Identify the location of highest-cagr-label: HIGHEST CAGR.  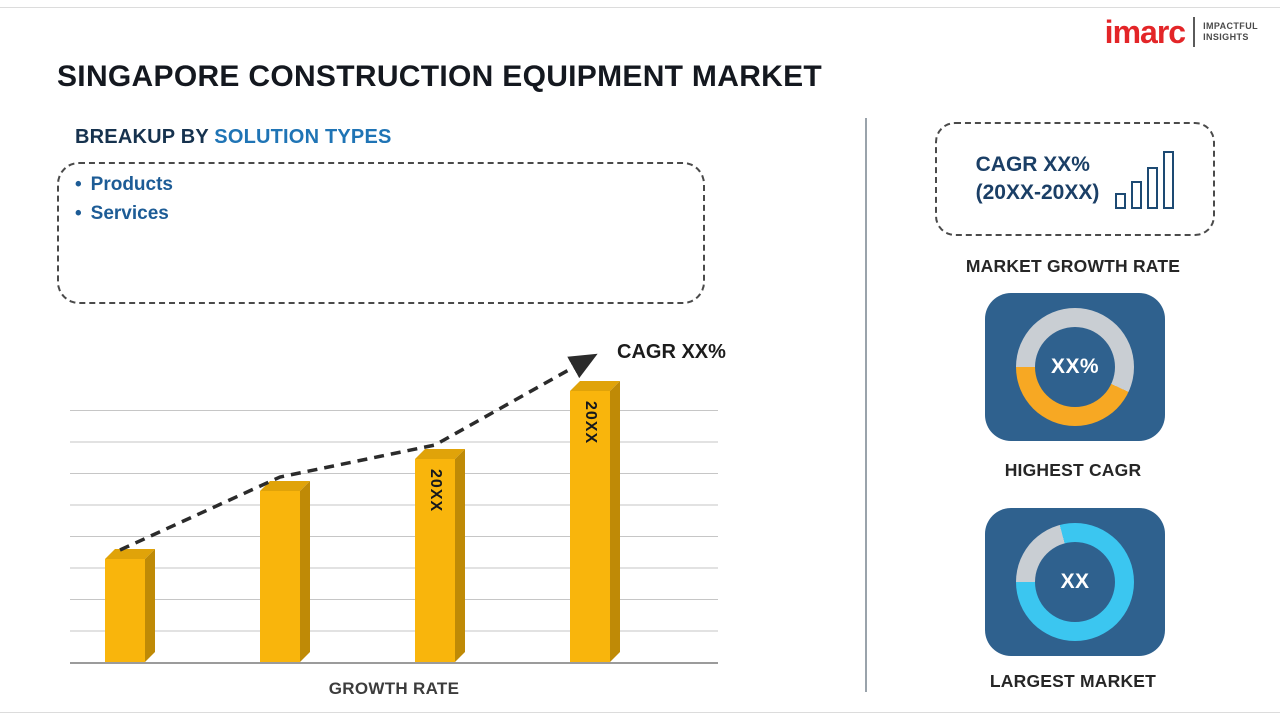
(1073, 470).